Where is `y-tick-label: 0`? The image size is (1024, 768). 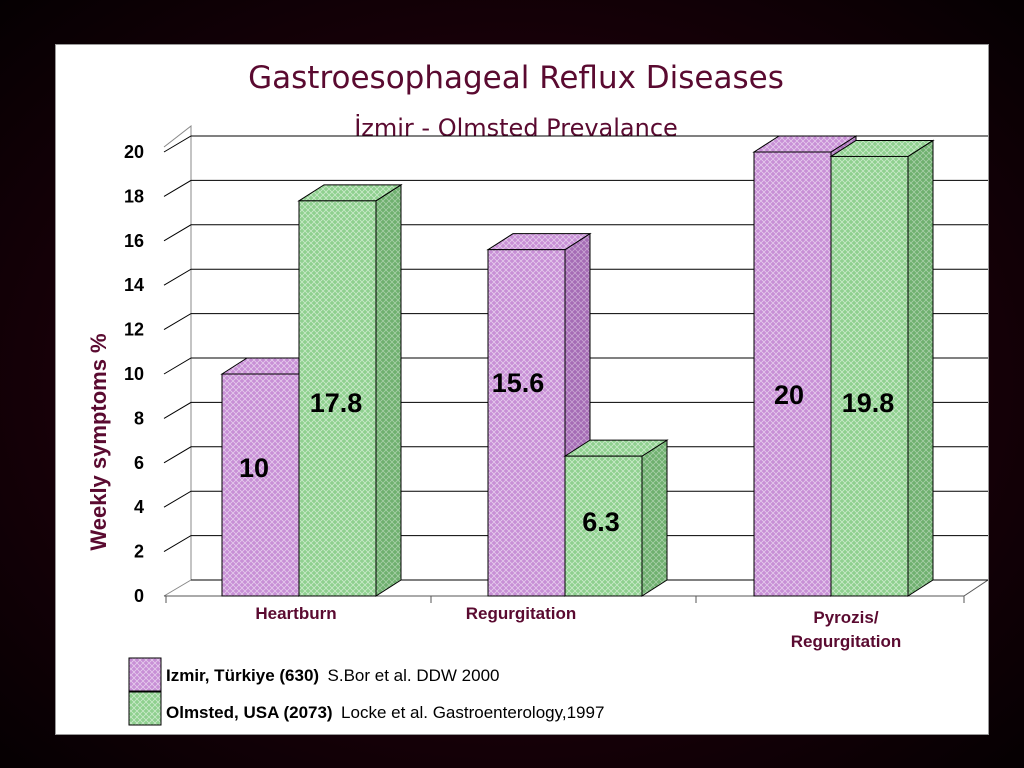 y-tick-label: 0 is located at coordinates (139, 596).